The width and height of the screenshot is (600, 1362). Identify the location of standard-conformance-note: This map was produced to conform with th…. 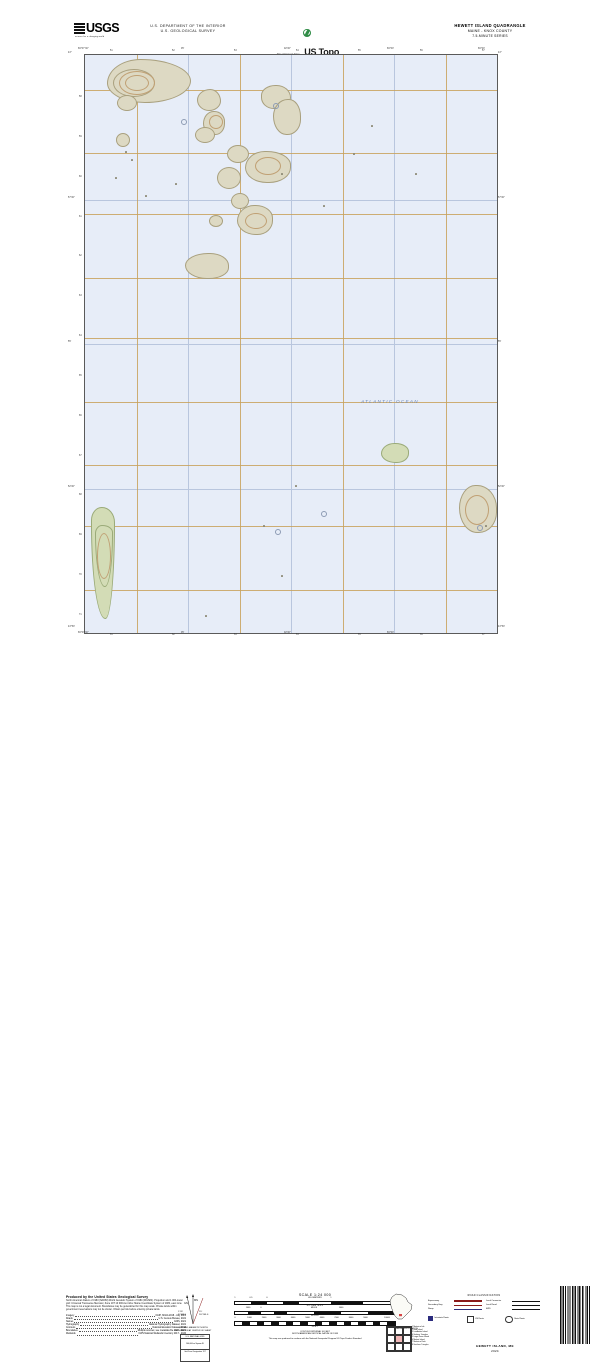
(315, 1339).